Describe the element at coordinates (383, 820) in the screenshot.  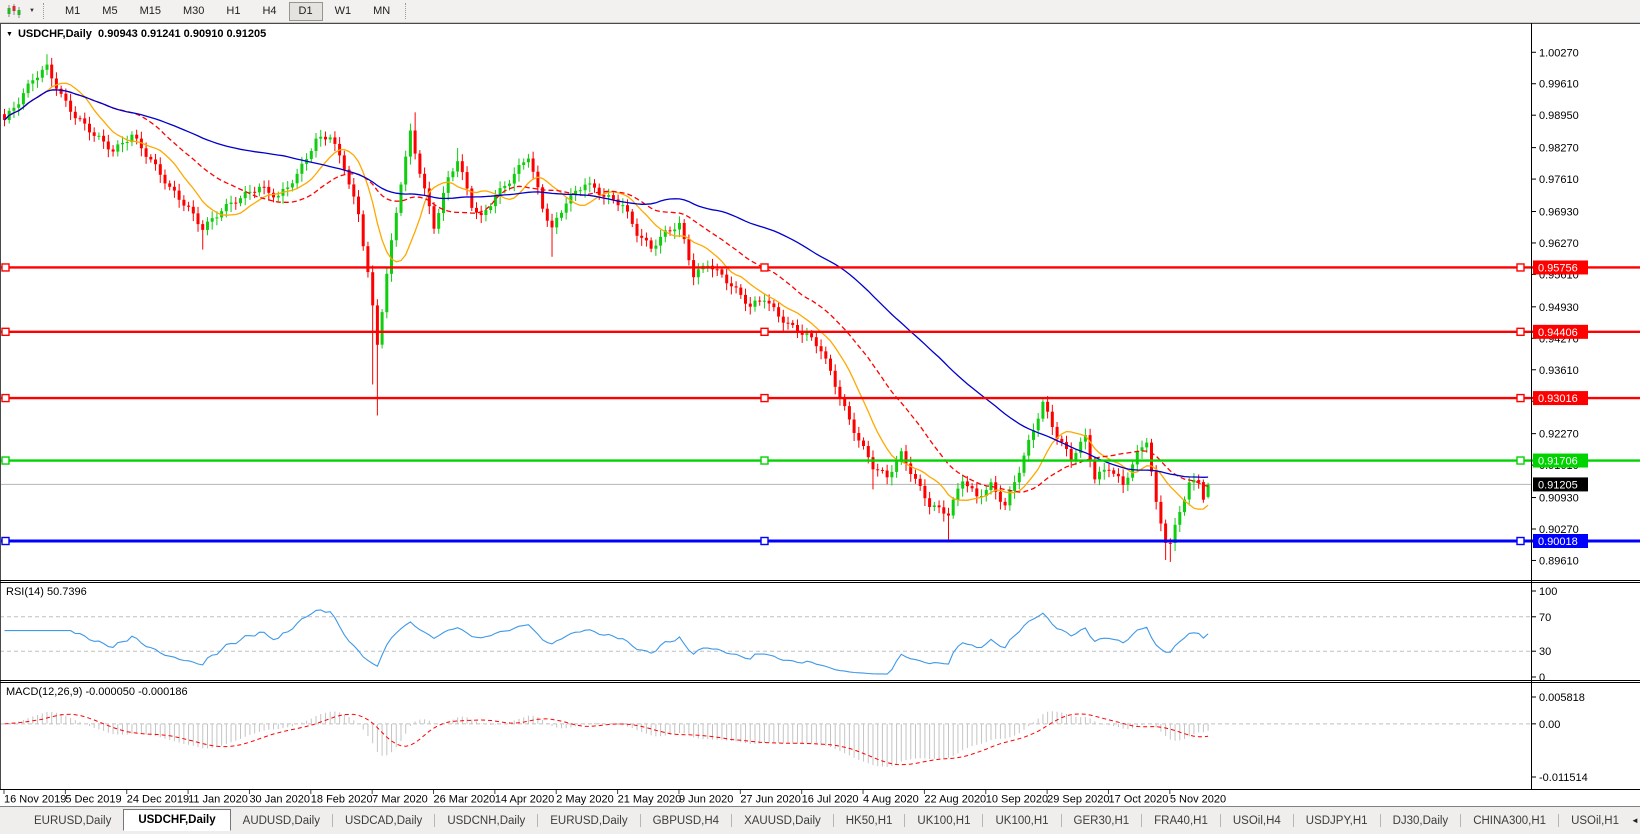
I see `tab-usdcad-daily: USDCAD,Daily` at that location.